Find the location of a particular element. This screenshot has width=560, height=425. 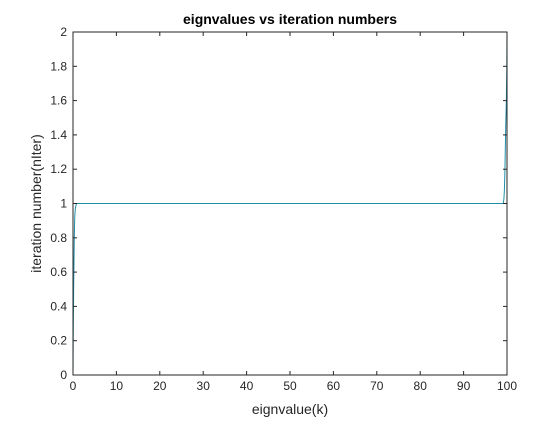

y-tick-label: 0.6 is located at coordinates (58, 272).